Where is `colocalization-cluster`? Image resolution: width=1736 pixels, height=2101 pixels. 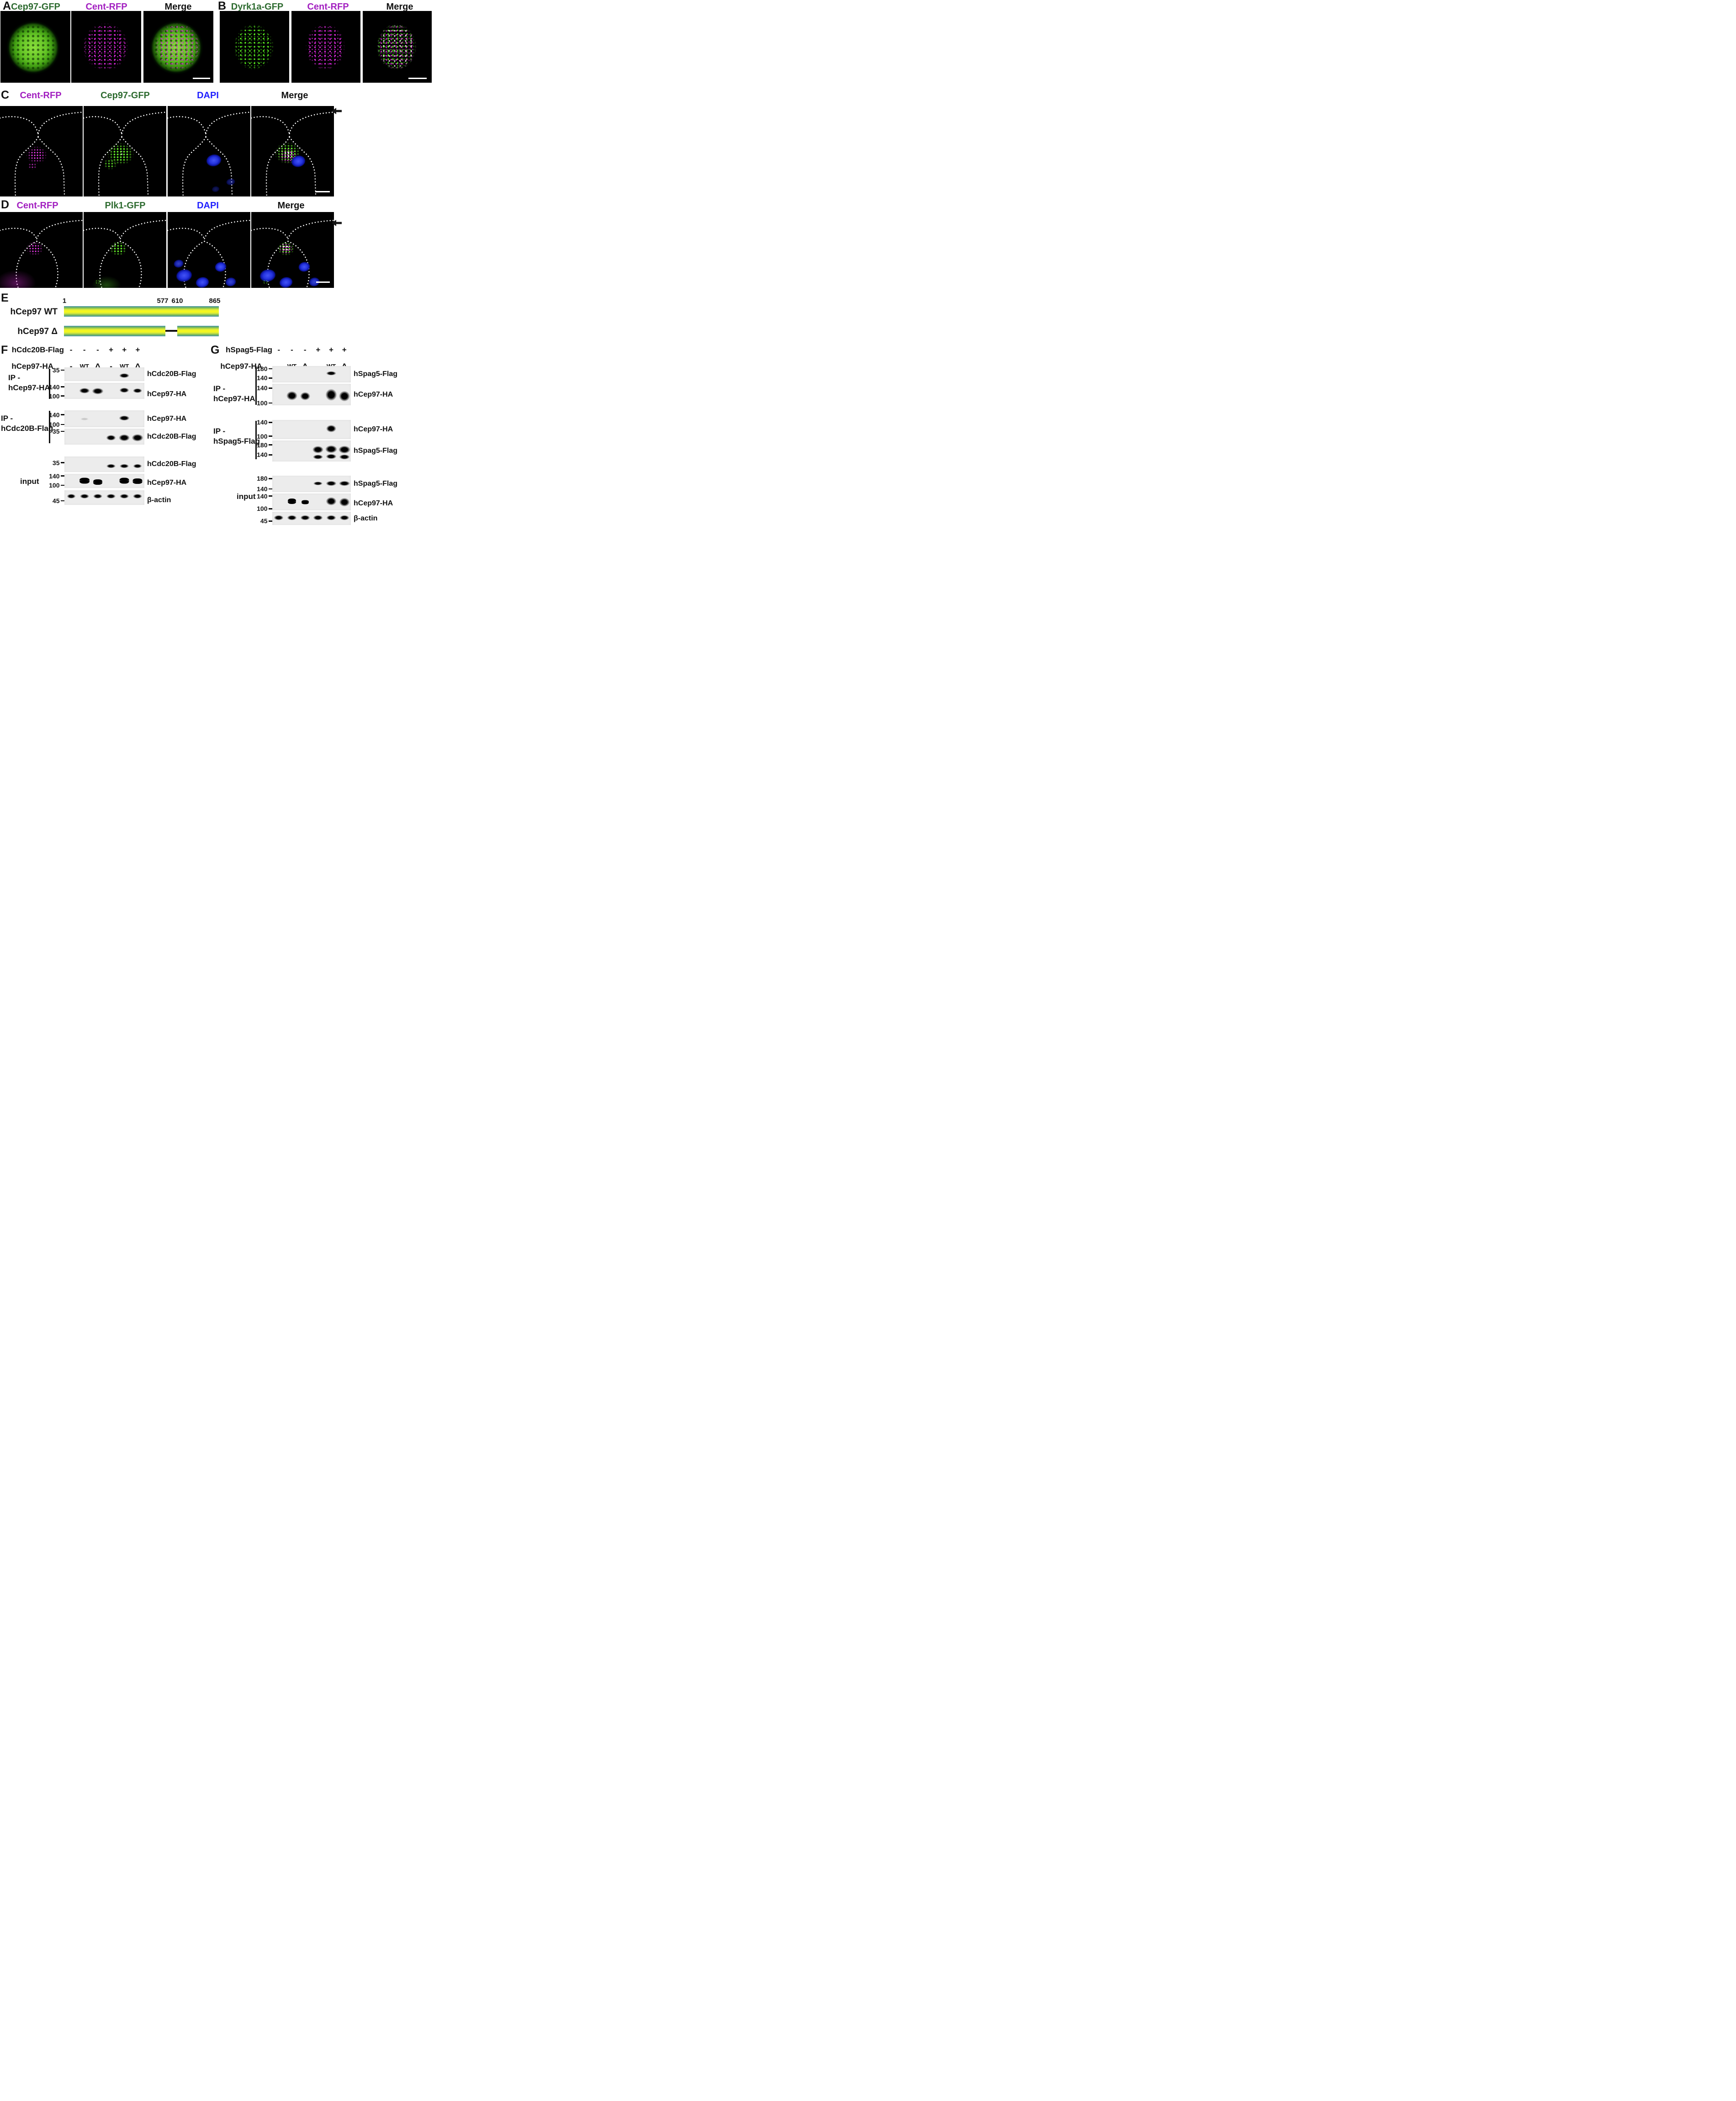
colocalization-cluster is located at coordinates (286, 248).